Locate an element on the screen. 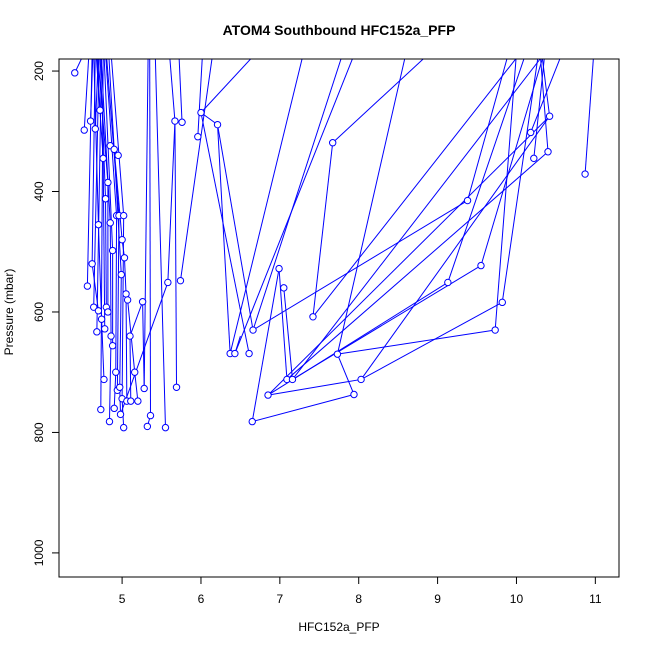 The image size is (650, 650). x-tick-label: 7 is located at coordinates (280, 599).